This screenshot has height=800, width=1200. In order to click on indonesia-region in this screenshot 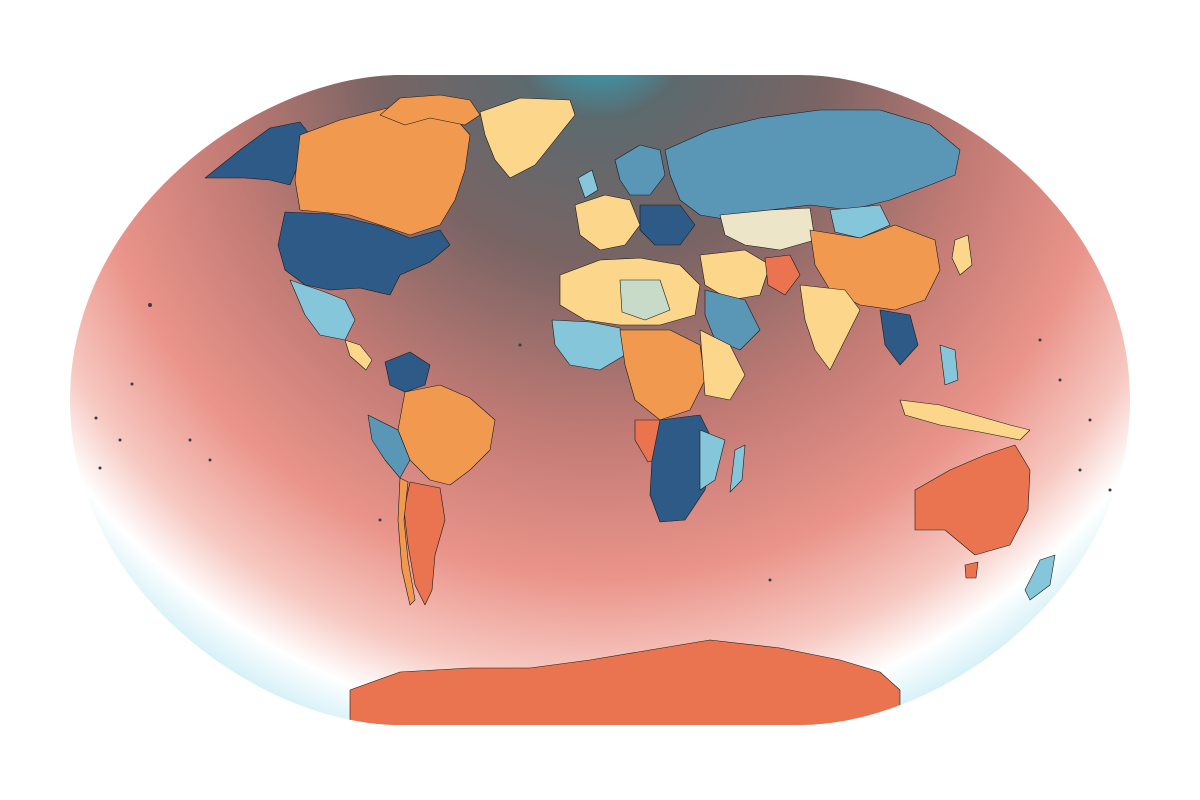, I will do `click(965, 420)`.